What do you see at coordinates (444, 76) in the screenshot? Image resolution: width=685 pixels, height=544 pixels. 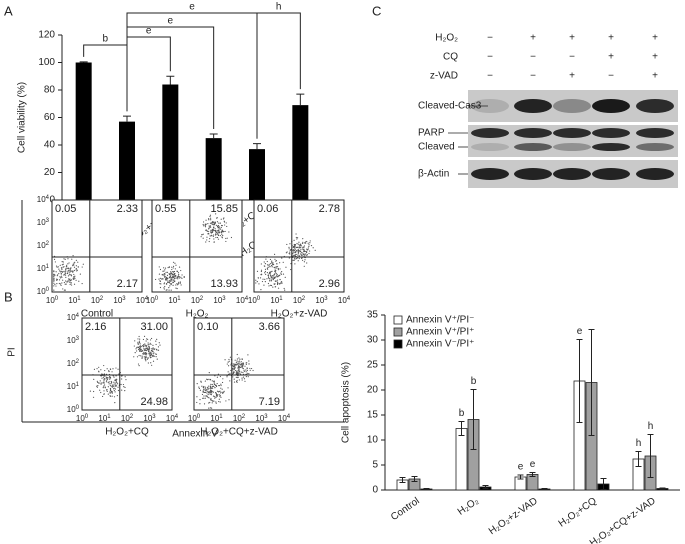 I see `treatment-label: z-VAD` at bounding box center [444, 76].